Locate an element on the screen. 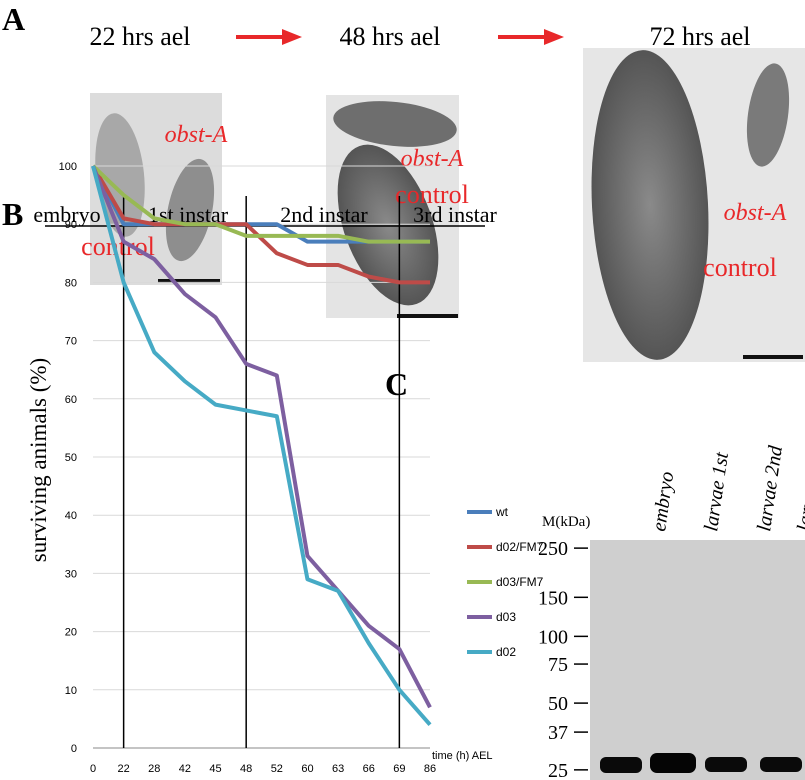 This screenshot has height=780, width=805. x-axis-label: time (h) AEL is located at coordinates (462, 756).